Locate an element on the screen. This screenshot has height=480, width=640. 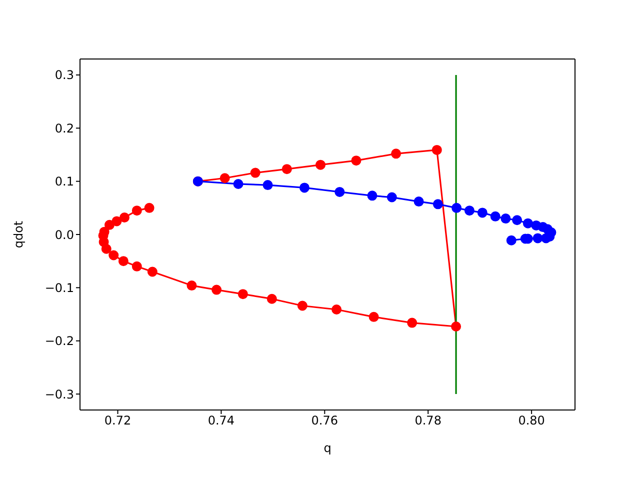
y-tick-label: 0.3 is located at coordinates (64, 75).